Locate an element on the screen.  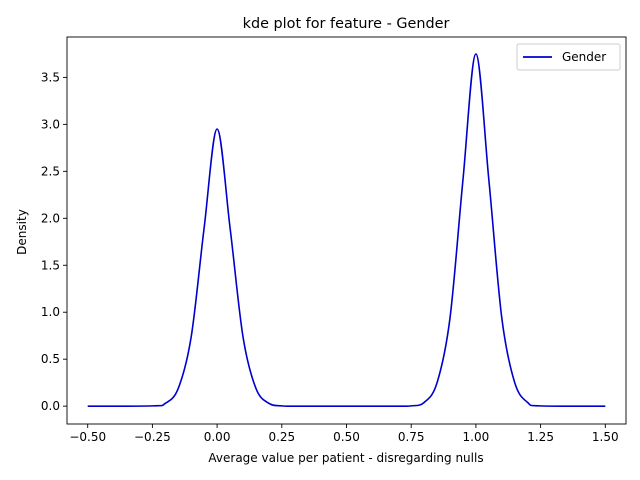
x-tick-label: 0.25 is located at coordinates (281, 437).